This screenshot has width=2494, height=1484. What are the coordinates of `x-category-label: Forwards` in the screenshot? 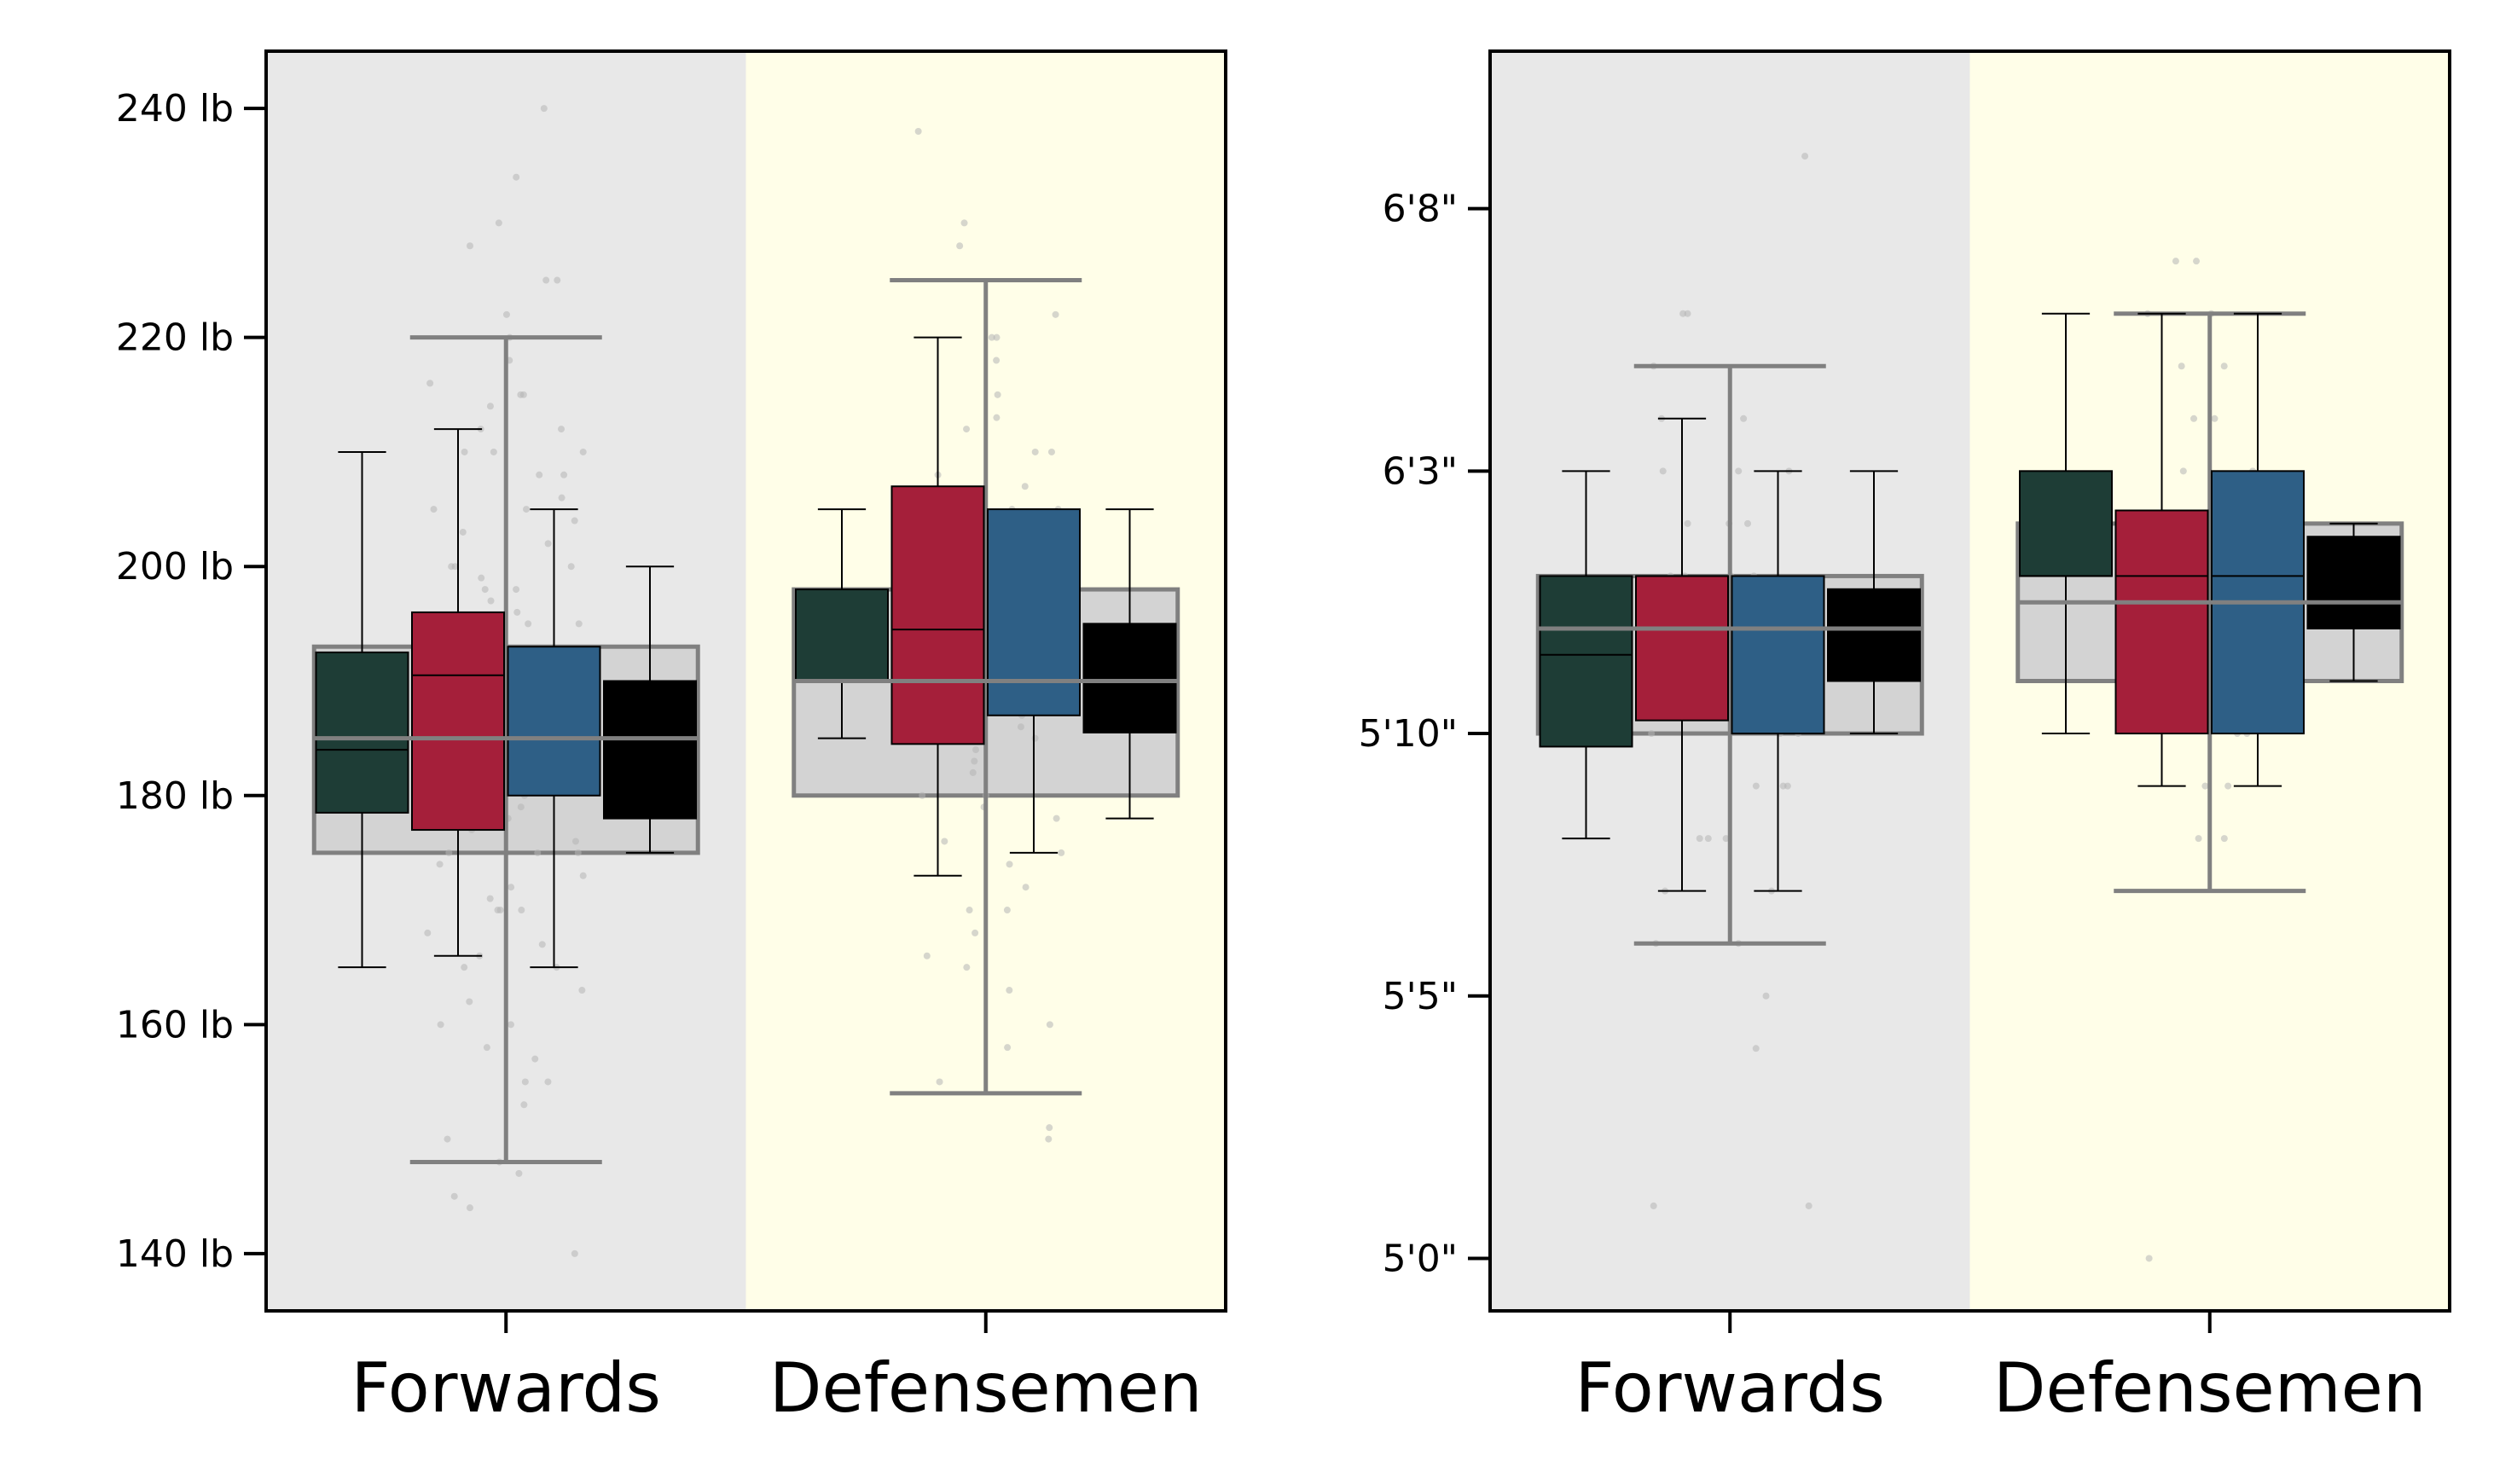 It's located at (506, 1388).